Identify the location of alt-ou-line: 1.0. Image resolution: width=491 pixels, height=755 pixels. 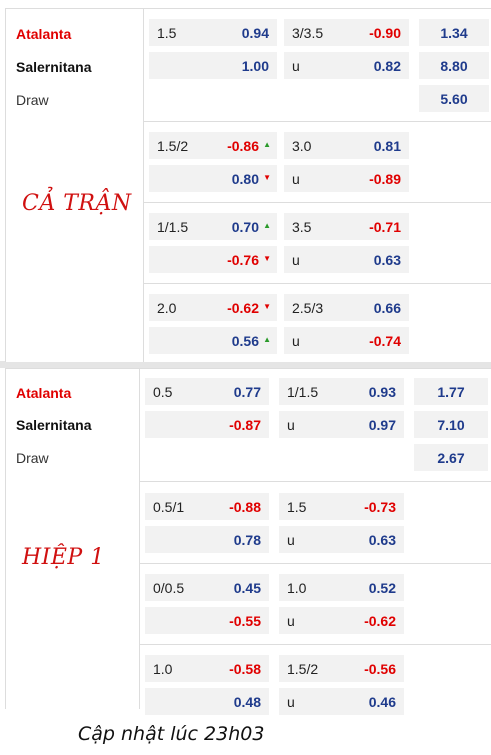
(297, 588).